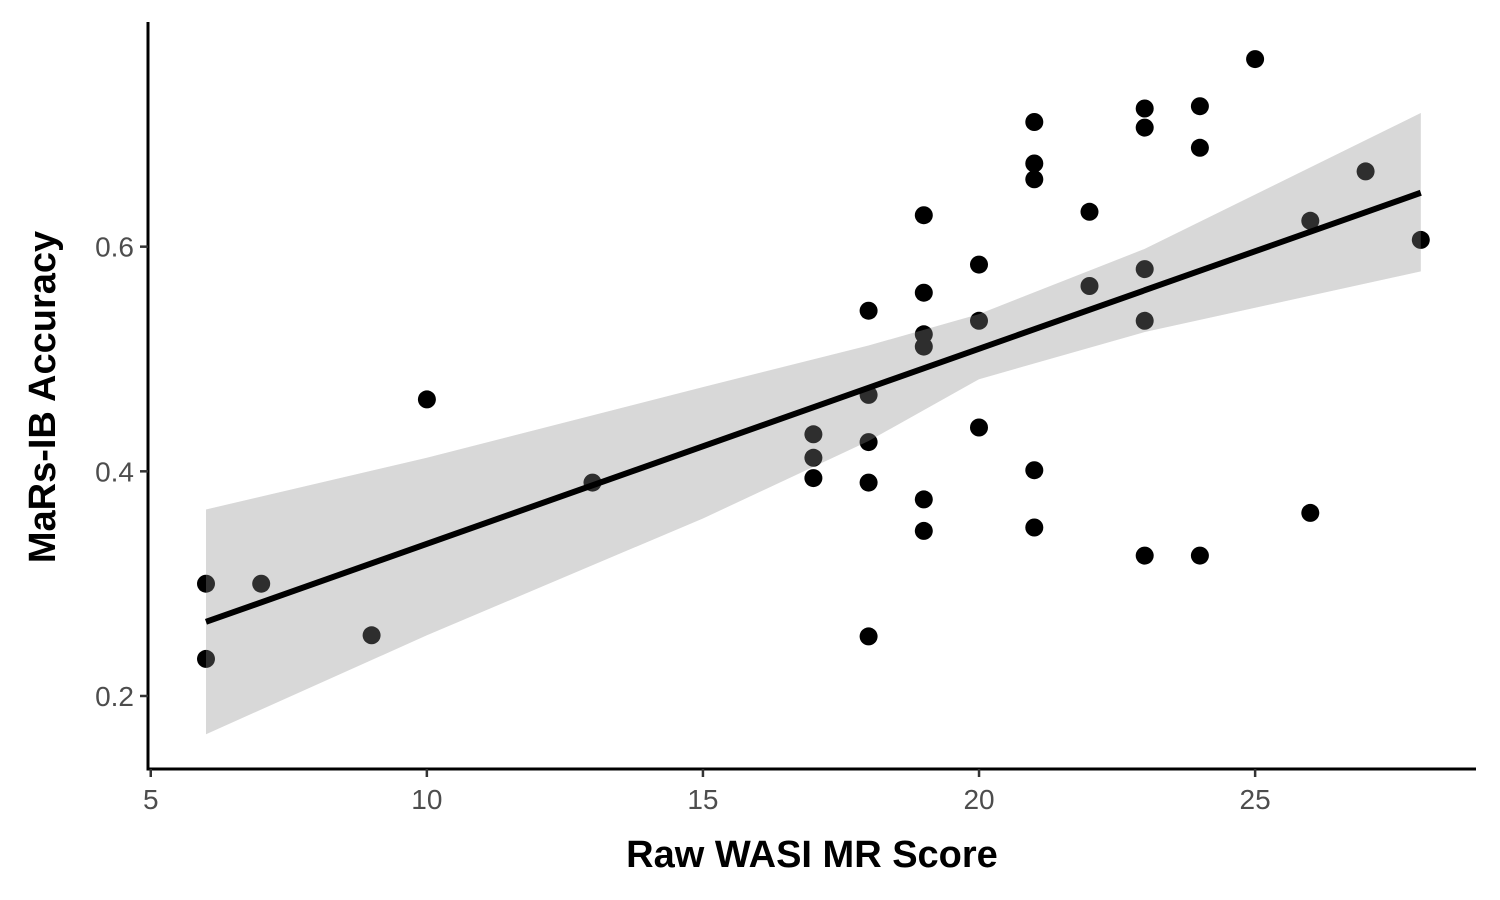 The width and height of the screenshot is (1500, 900). I want to click on y-tick-label-2: 0.6, so click(114, 247).